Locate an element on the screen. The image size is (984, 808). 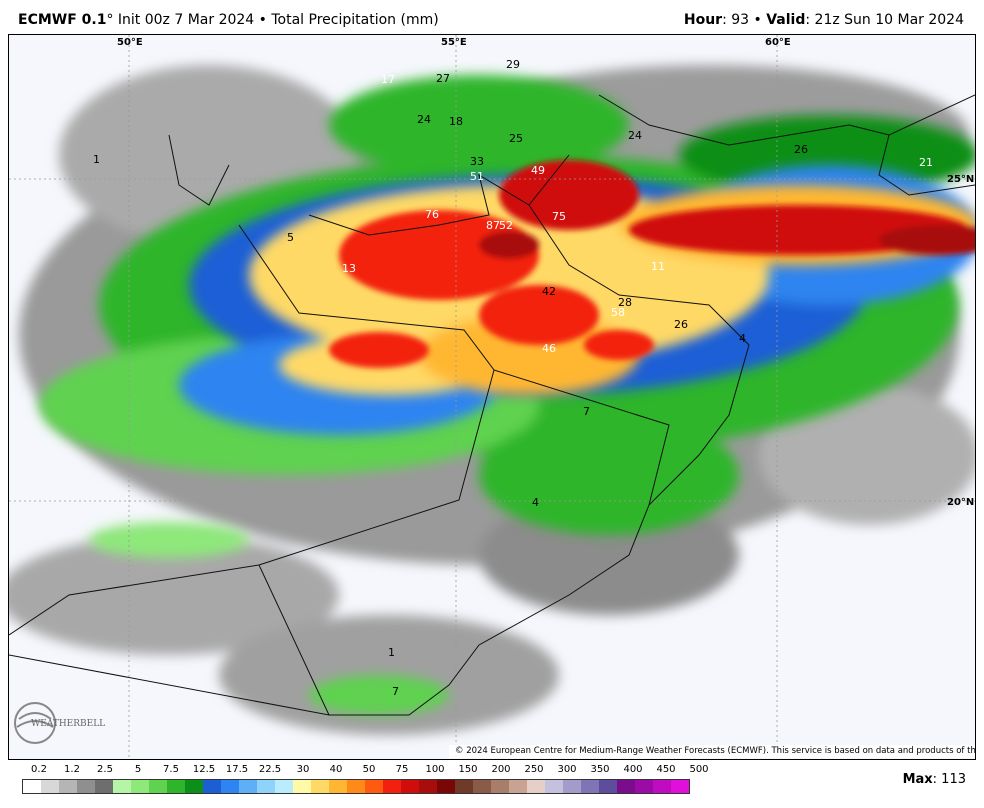
legend-tick-label: 30 is located at coordinates (303, 769).